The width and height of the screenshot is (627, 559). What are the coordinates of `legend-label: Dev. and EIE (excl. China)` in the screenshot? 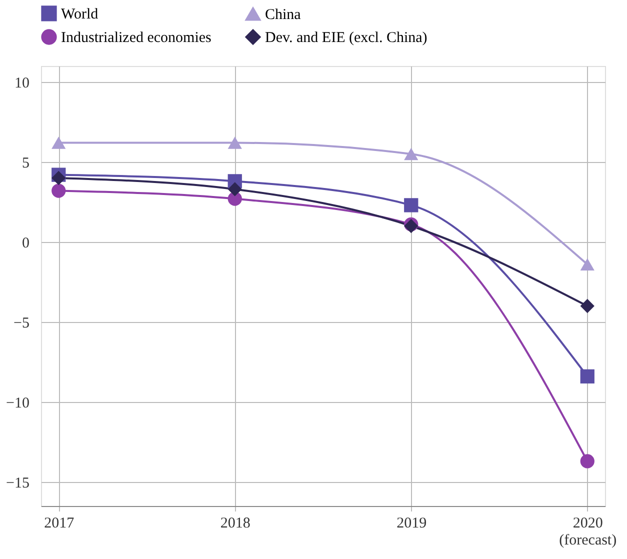 It's located at (346, 38).